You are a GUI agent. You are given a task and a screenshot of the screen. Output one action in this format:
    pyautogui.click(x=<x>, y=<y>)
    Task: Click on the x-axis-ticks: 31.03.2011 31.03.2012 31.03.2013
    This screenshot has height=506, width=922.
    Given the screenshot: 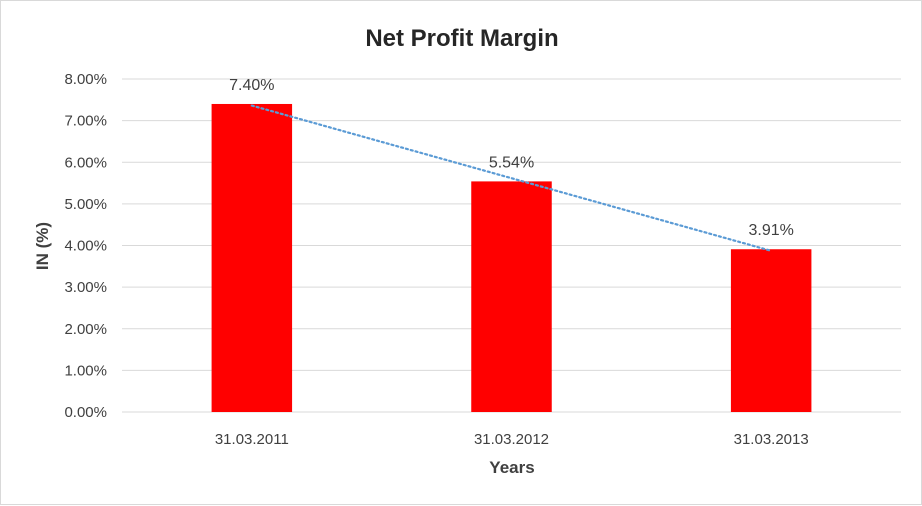 What is the action you would take?
    pyautogui.click(x=512, y=439)
    